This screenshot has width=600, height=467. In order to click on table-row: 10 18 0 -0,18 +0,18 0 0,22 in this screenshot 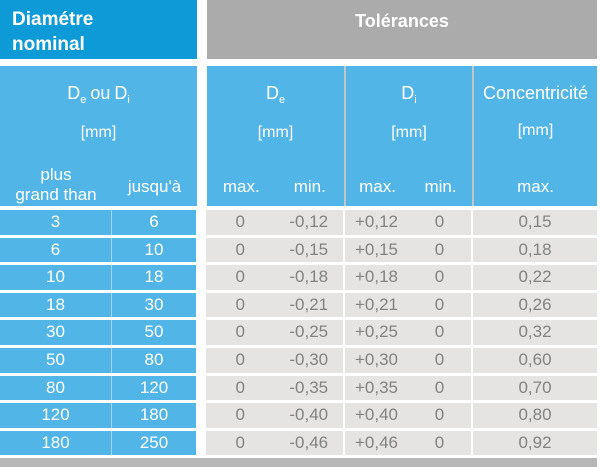, I will do `click(298, 277)`.